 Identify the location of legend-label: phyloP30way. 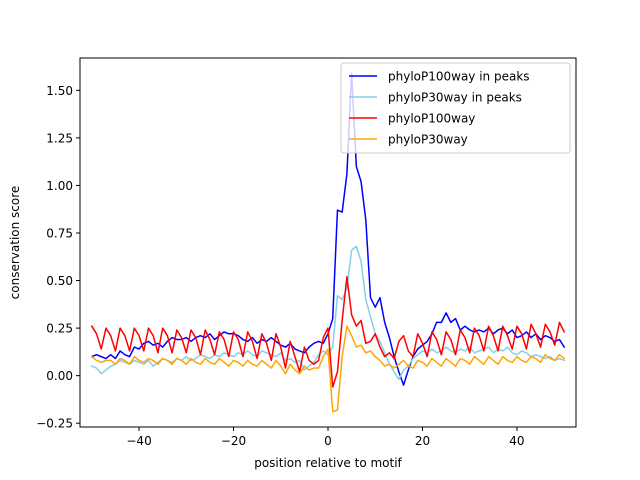
(428, 140).